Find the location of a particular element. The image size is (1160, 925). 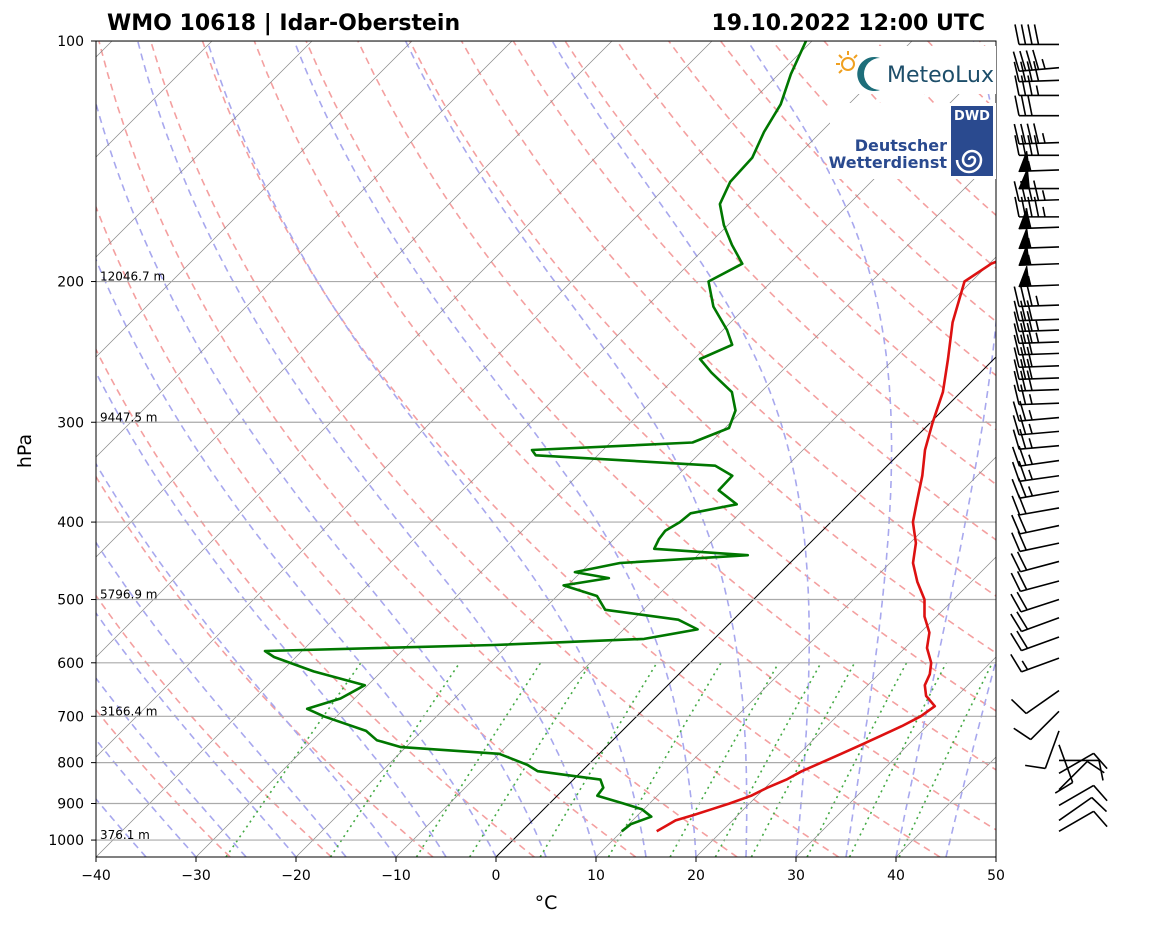

height-label: 376.1 m is located at coordinates (125, 835).